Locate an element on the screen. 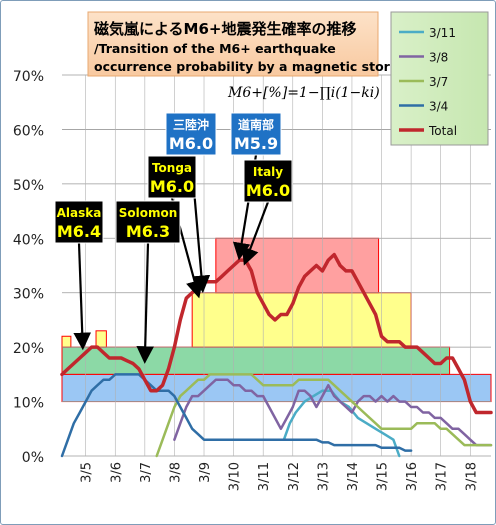 Image resolution: width=496 pixels, height=525 pixels. annotation-label: Solomon is located at coordinates (148, 213).